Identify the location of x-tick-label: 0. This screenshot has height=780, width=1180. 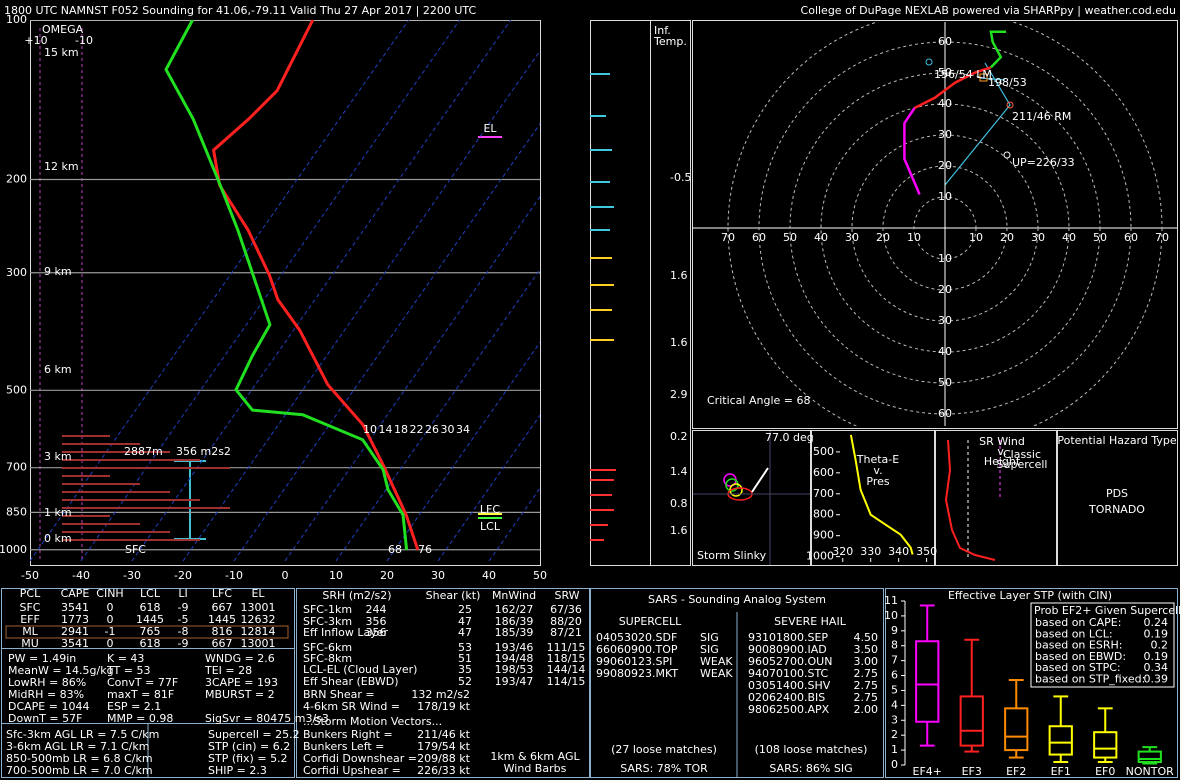
(285, 575).